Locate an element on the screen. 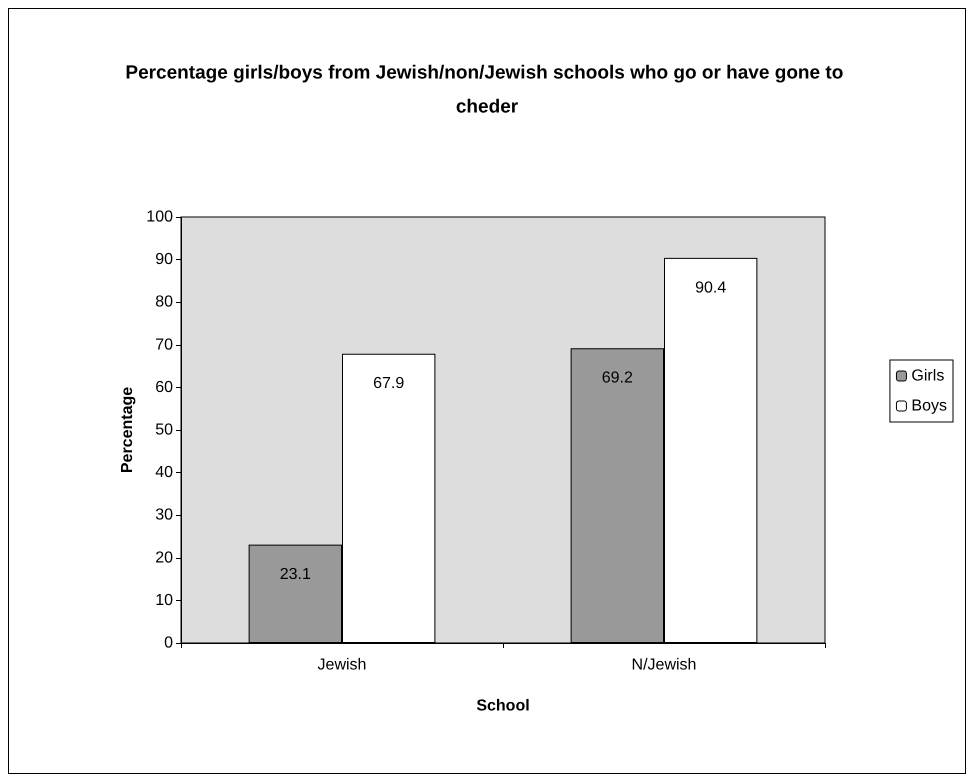 The image size is (976, 784). y-tick-label: 70 is located at coordinates (164, 345).